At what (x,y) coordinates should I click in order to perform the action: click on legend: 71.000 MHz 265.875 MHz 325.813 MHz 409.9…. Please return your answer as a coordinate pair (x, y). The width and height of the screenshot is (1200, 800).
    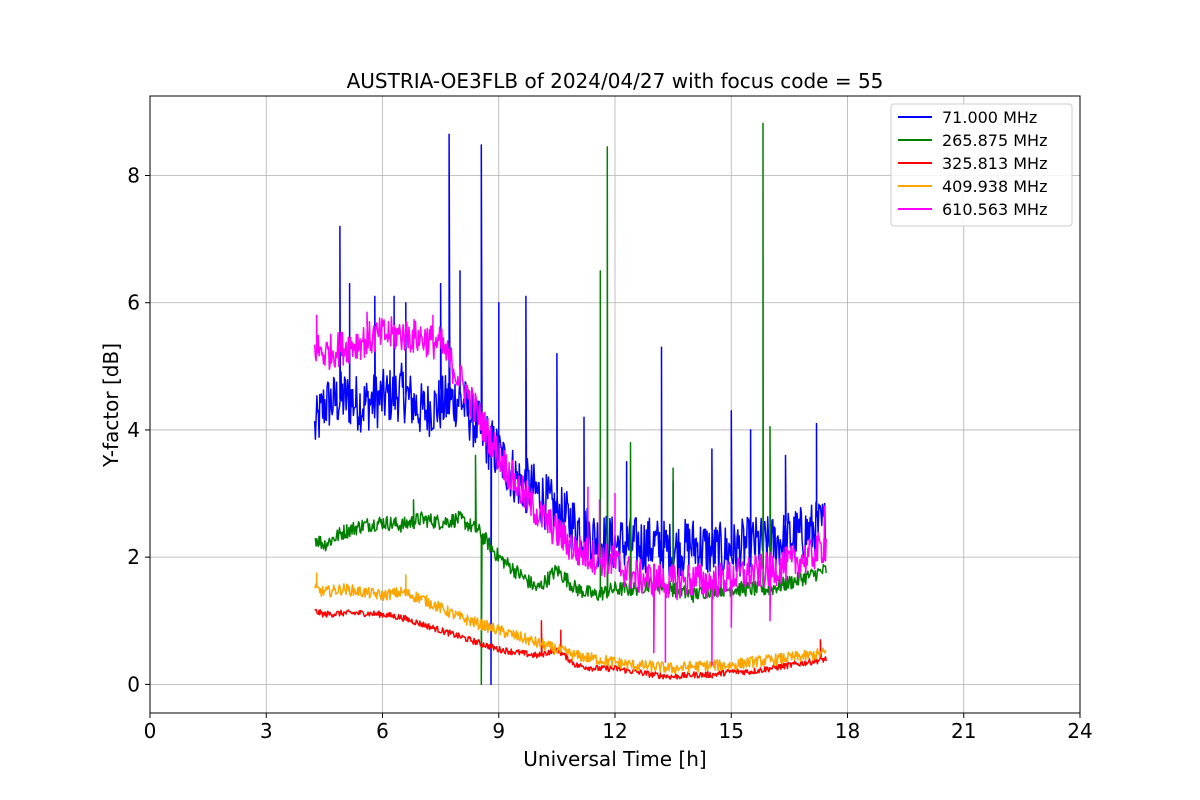
    Looking at the image, I should click on (981, 165).